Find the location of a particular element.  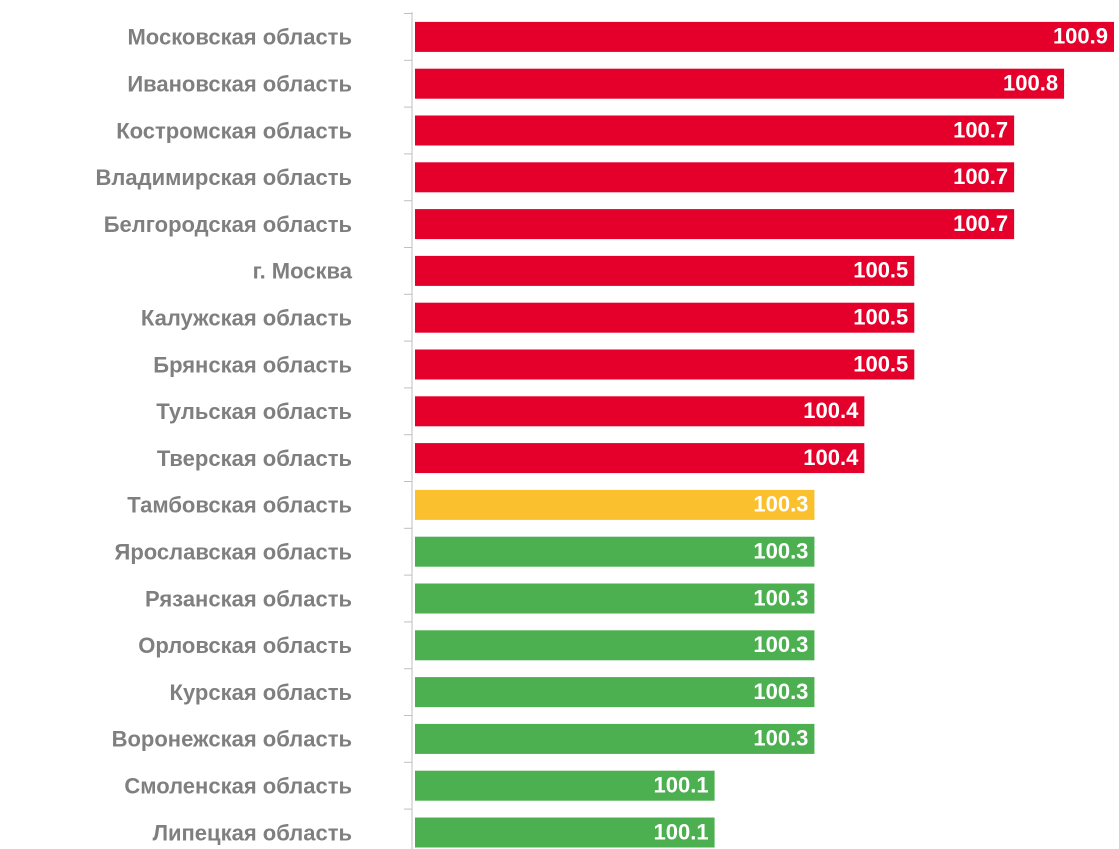

category-label: Тверская область is located at coordinates (254, 458).